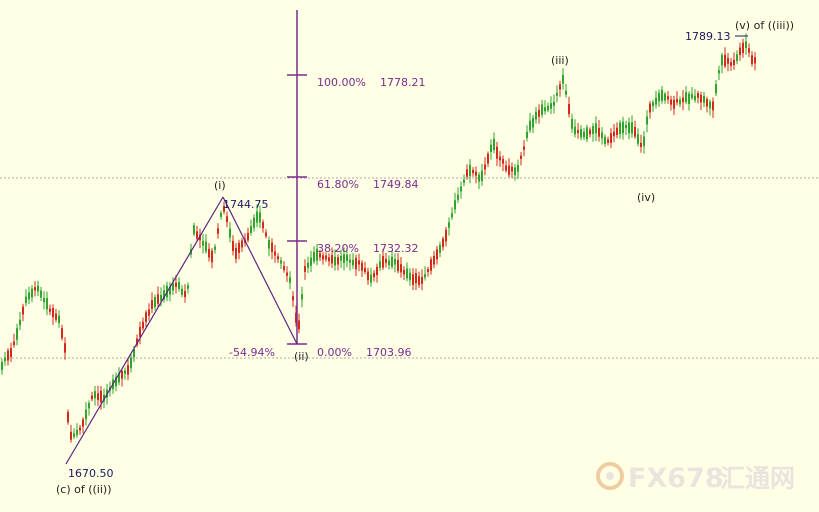 This screenshot has width=819, height=512. Describe the element at coordinates (338, 184) in the screenshot. I see `fib-label-618-pct: 61.80%` at that location.